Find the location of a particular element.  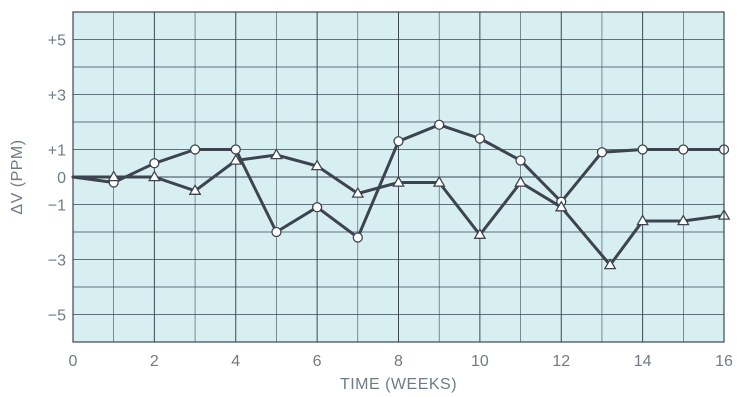

x-tick-label: 0 is located at coordinates (73, 361).